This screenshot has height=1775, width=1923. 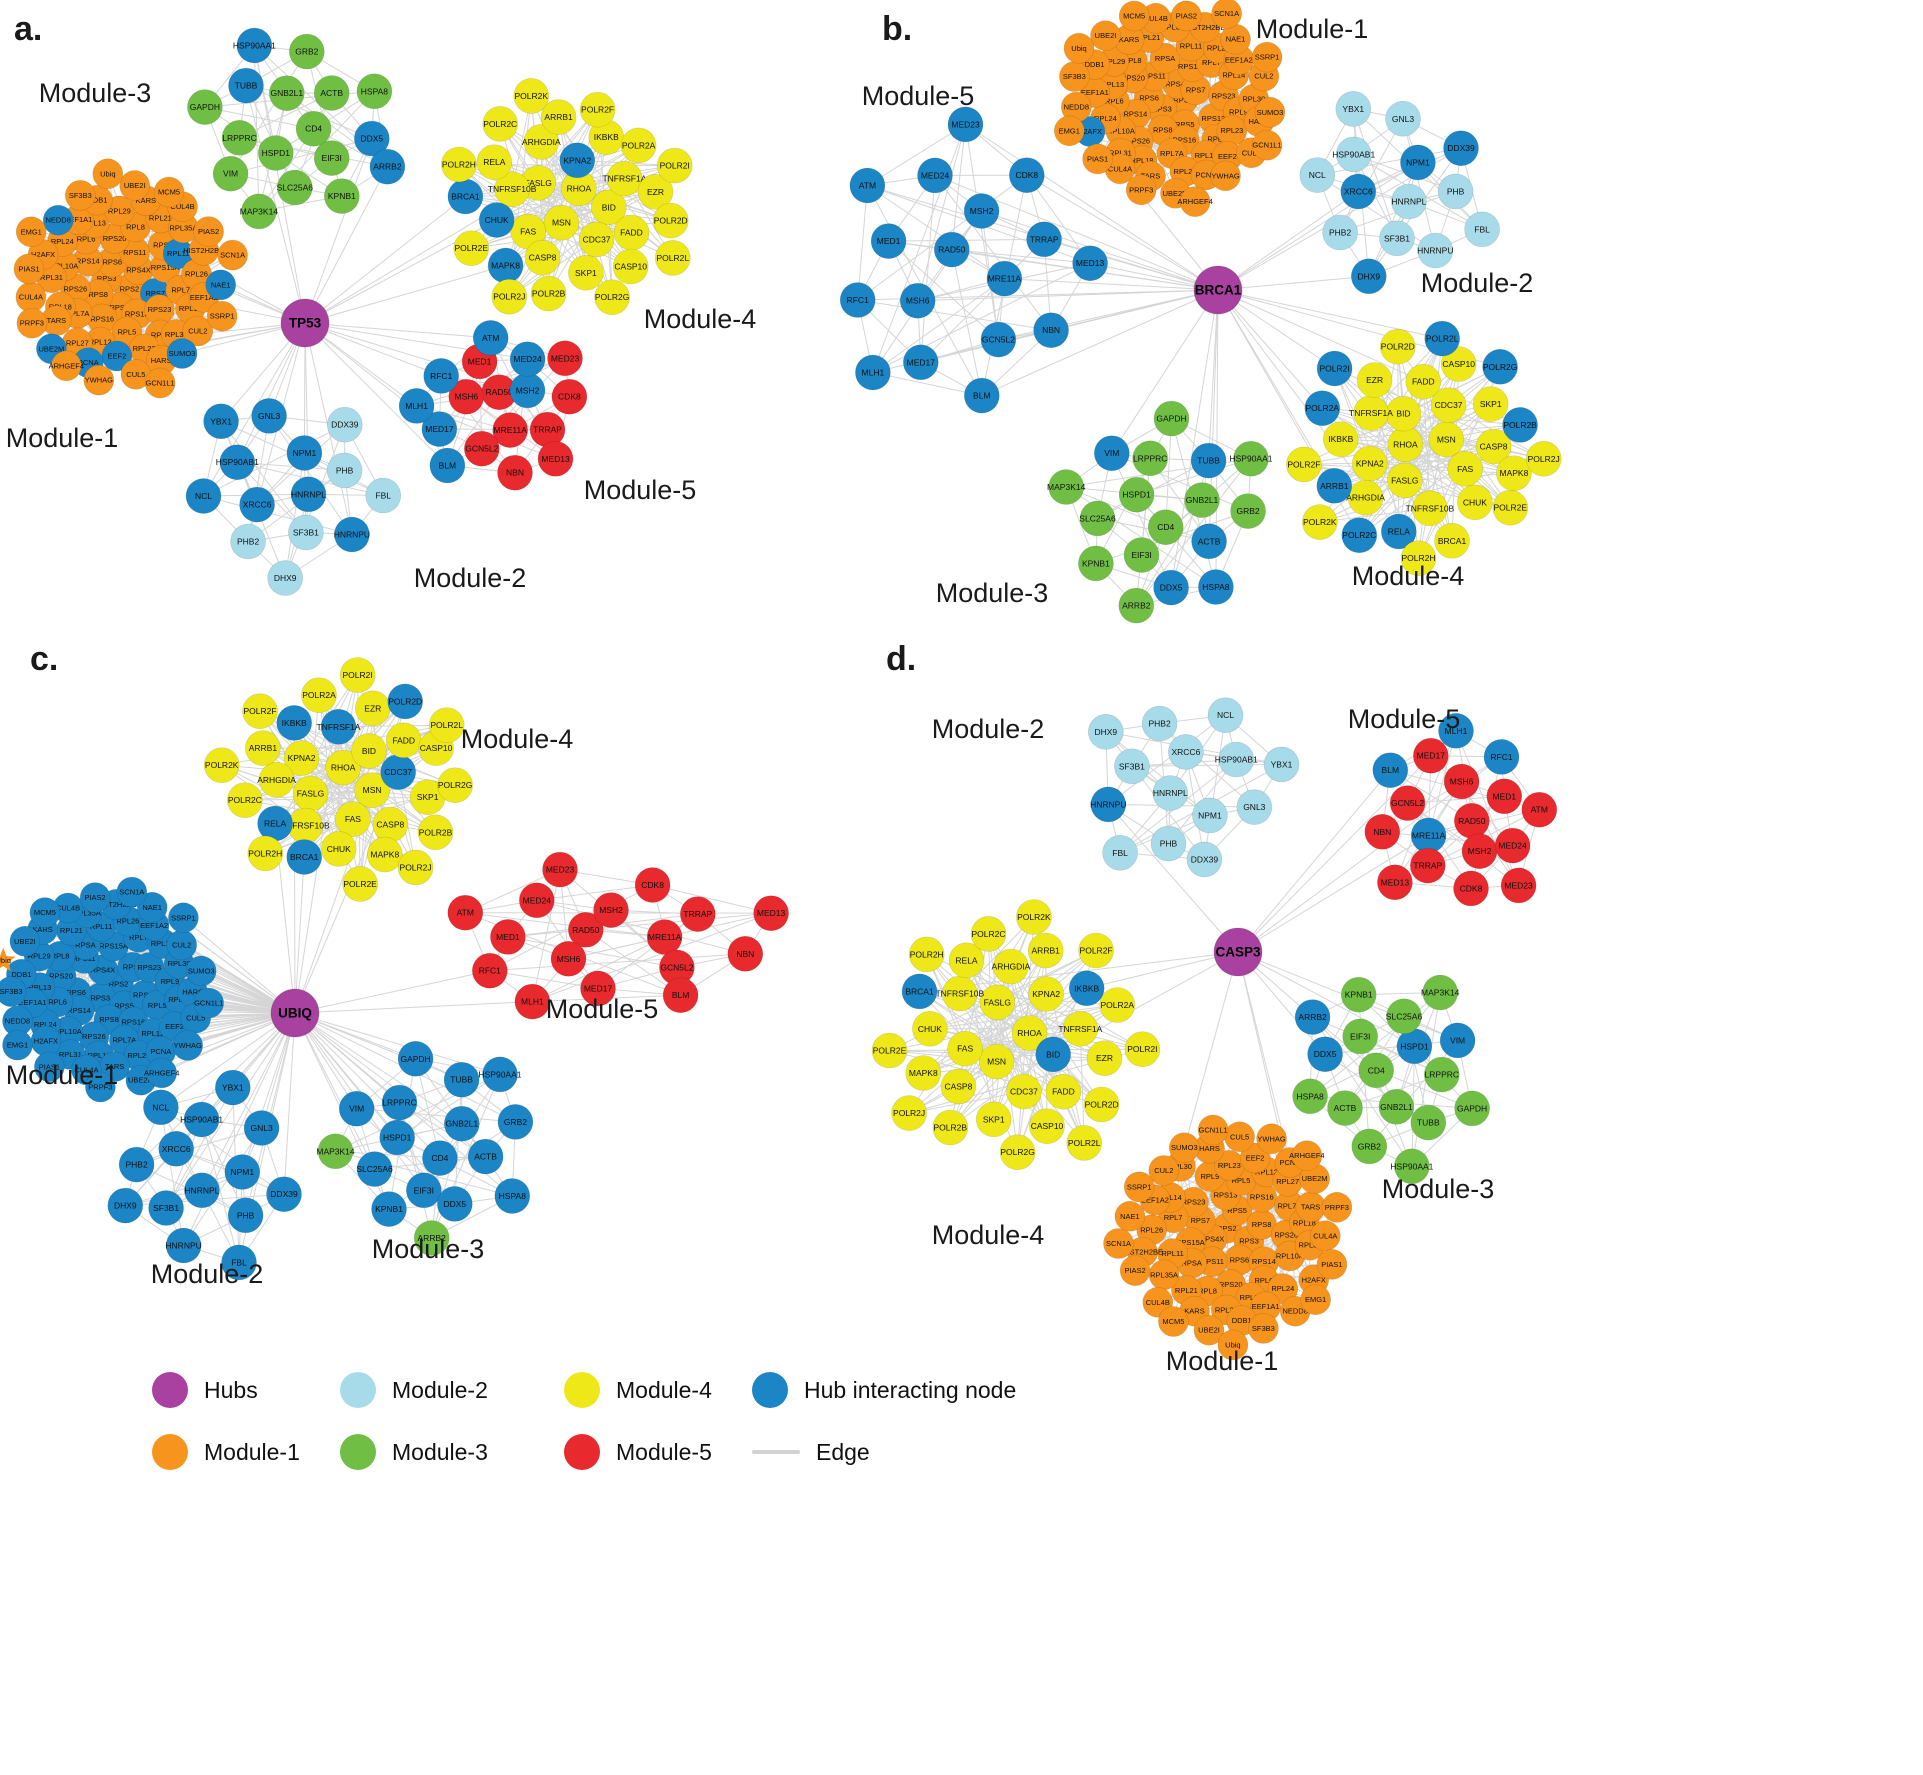 What do you see at coordinates (1134, 1270) in the screenshot?
I see `node-label: PIAS2` at bounding box center [1134, 1270].